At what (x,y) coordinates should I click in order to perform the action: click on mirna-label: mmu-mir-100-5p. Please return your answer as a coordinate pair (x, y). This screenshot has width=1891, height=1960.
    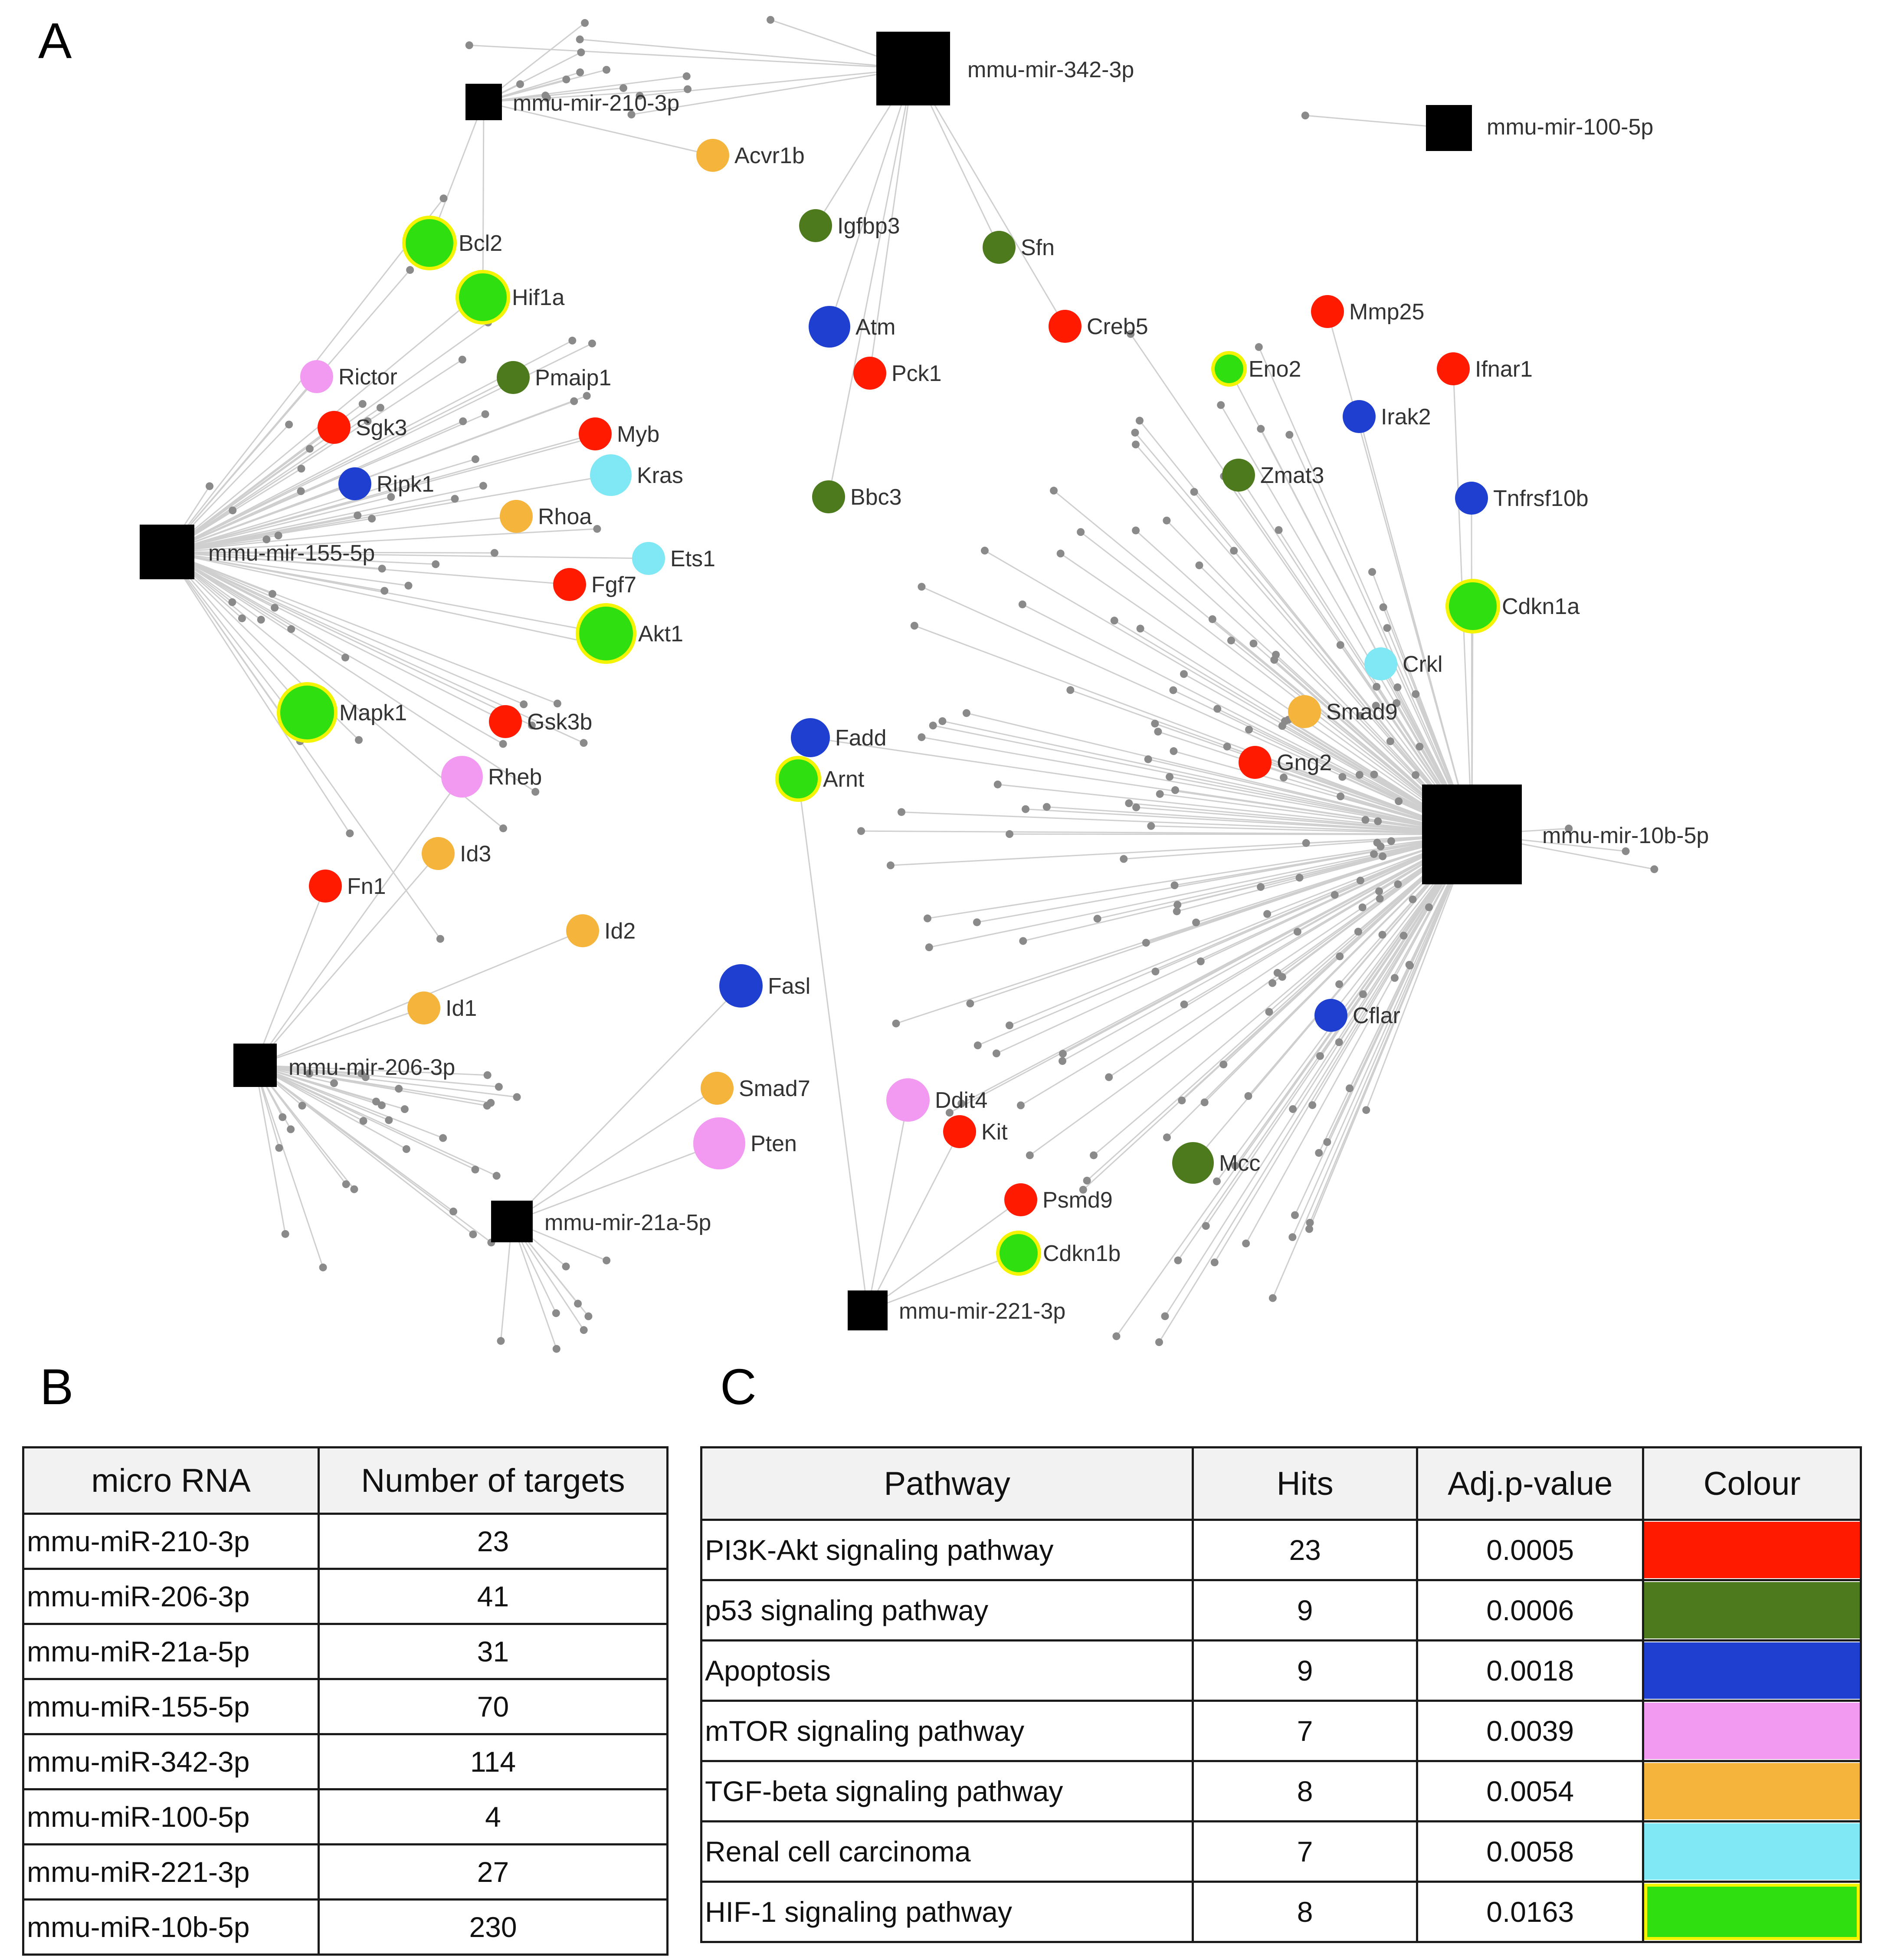
    Looking at the image, I should click on (1570, 127).